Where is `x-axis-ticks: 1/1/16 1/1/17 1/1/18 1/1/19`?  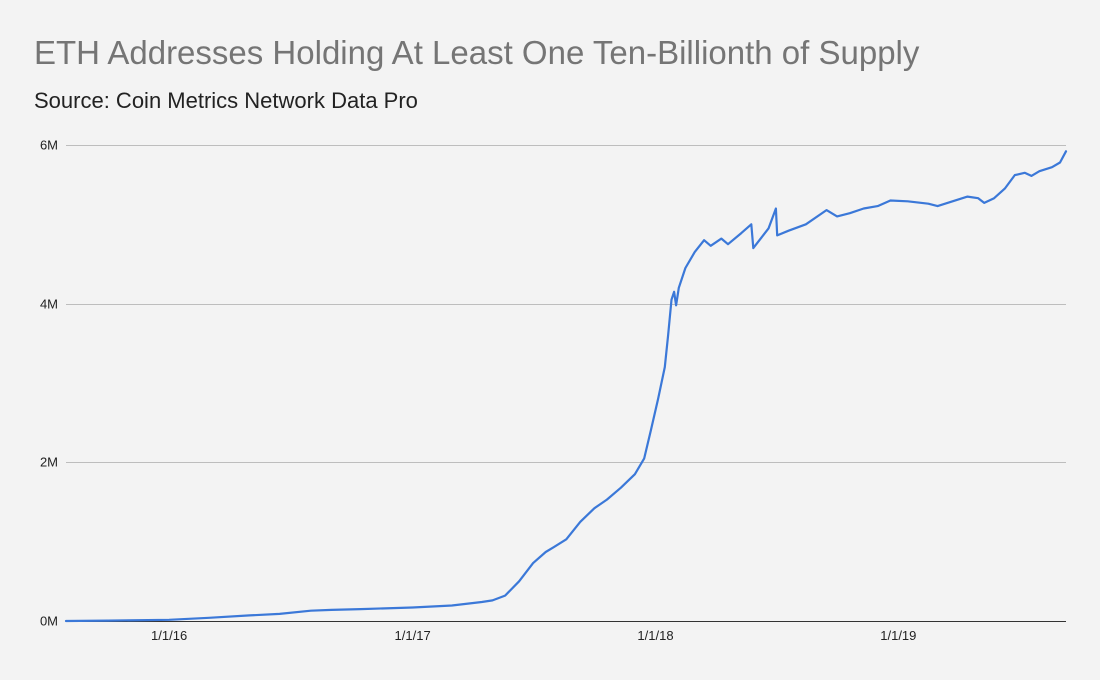 x-axis-ticks: 1/1/16 1/1/17 1/1/18 1/1/19 is located at coordinates (533, 635).